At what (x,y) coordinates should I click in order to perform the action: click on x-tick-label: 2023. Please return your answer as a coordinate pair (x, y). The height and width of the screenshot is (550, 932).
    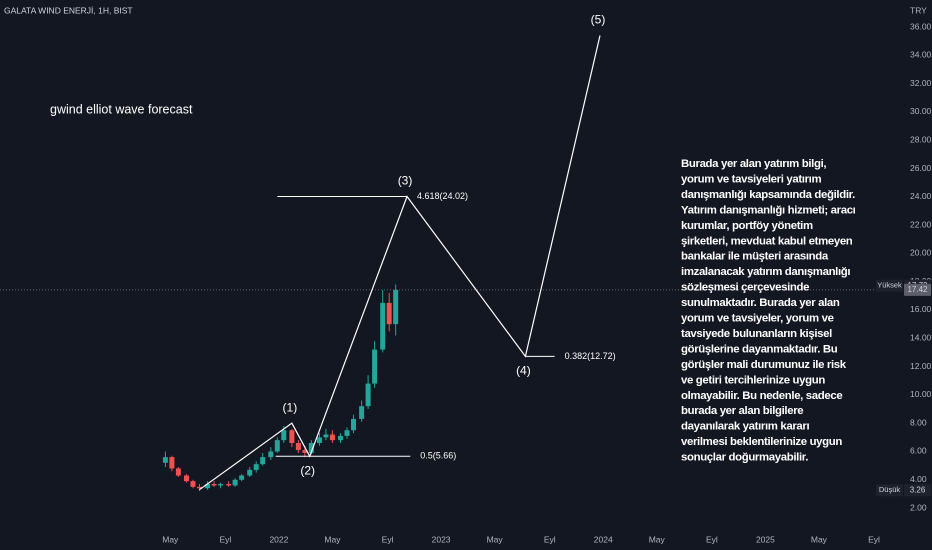
    Looking at the image, I should click on (441, 539).